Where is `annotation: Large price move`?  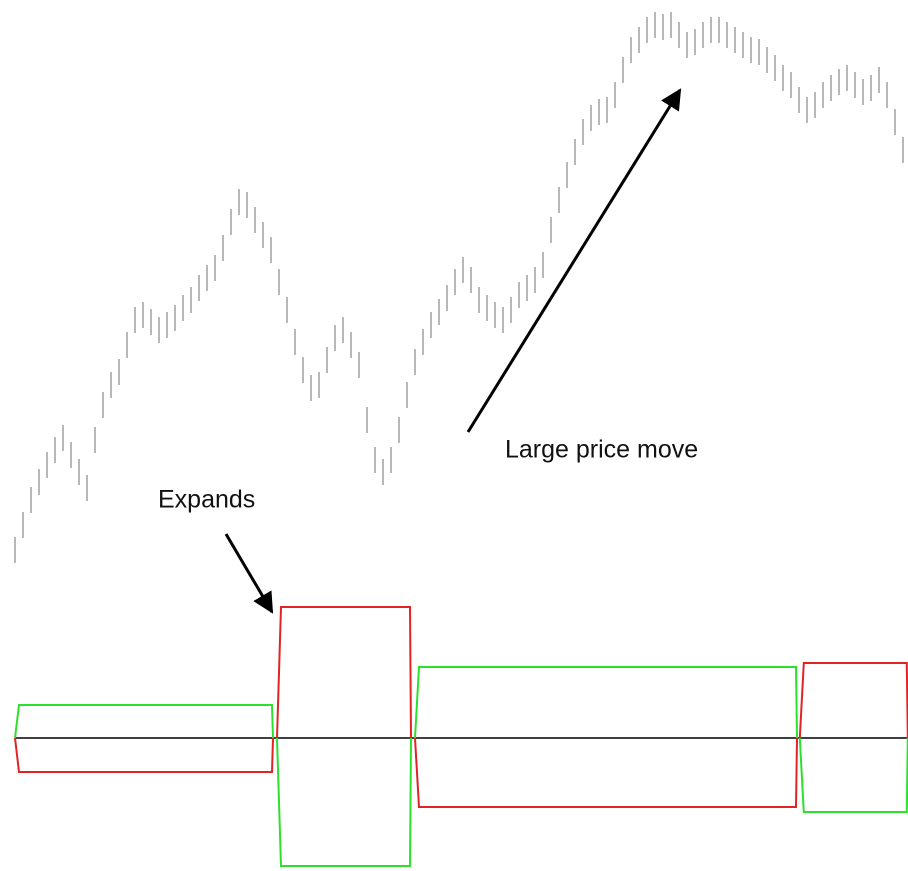 annotation: Large price move is located at coordinates (601, 450).